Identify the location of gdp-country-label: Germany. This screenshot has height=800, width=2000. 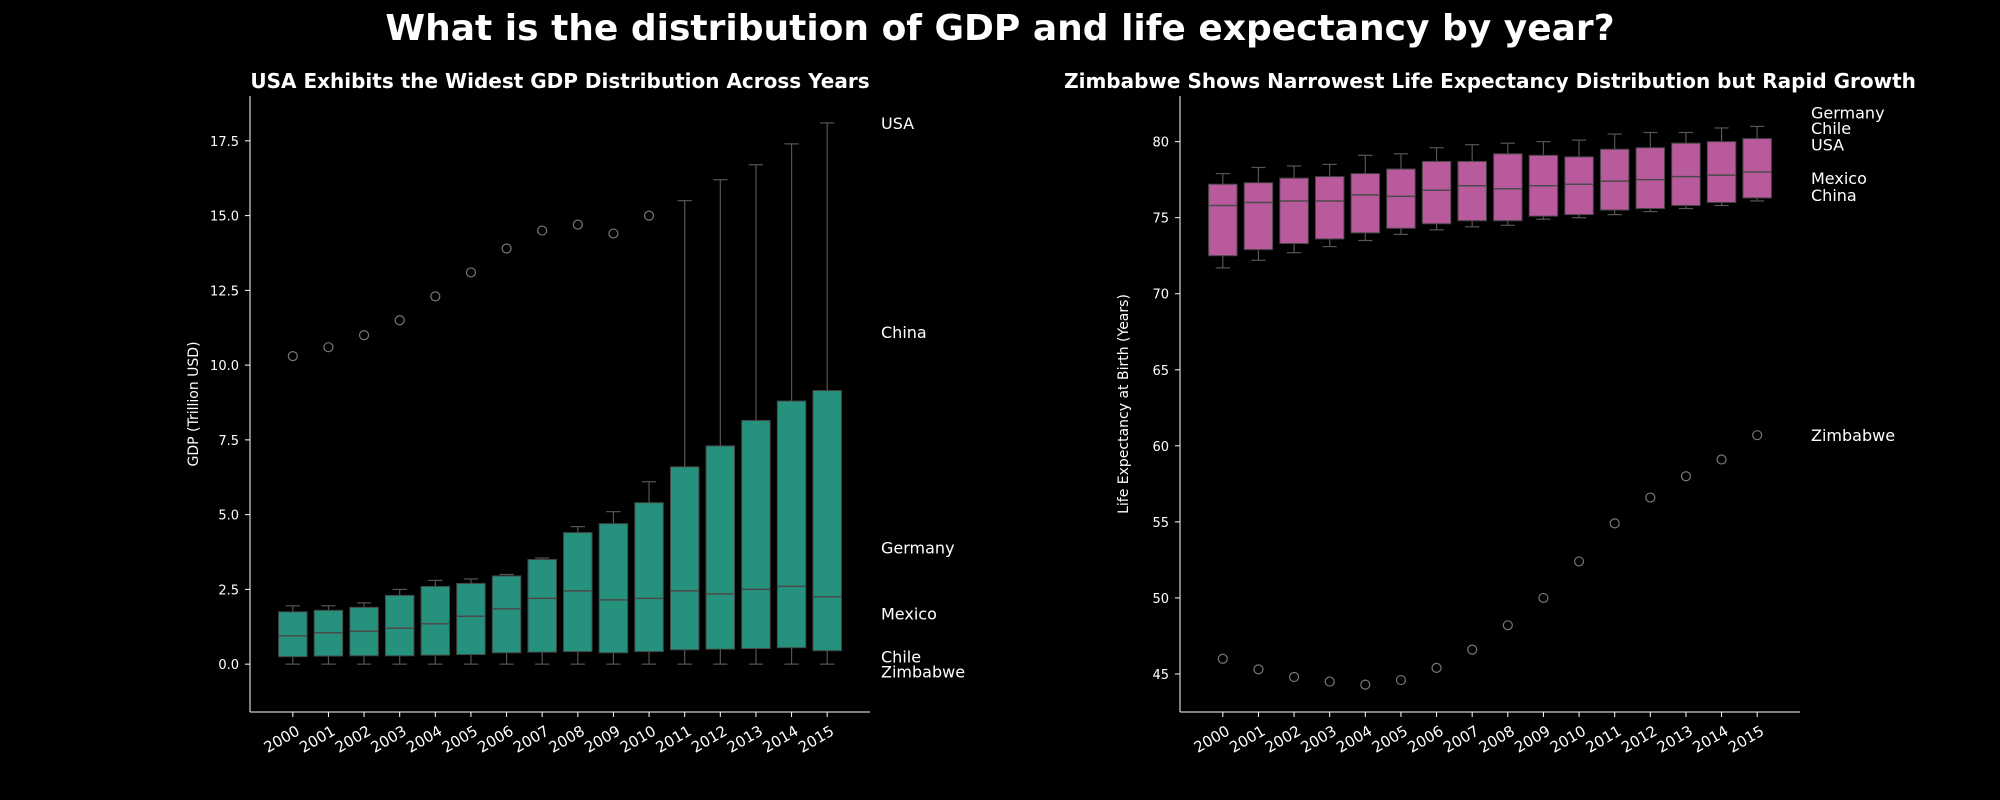
(918, 548).